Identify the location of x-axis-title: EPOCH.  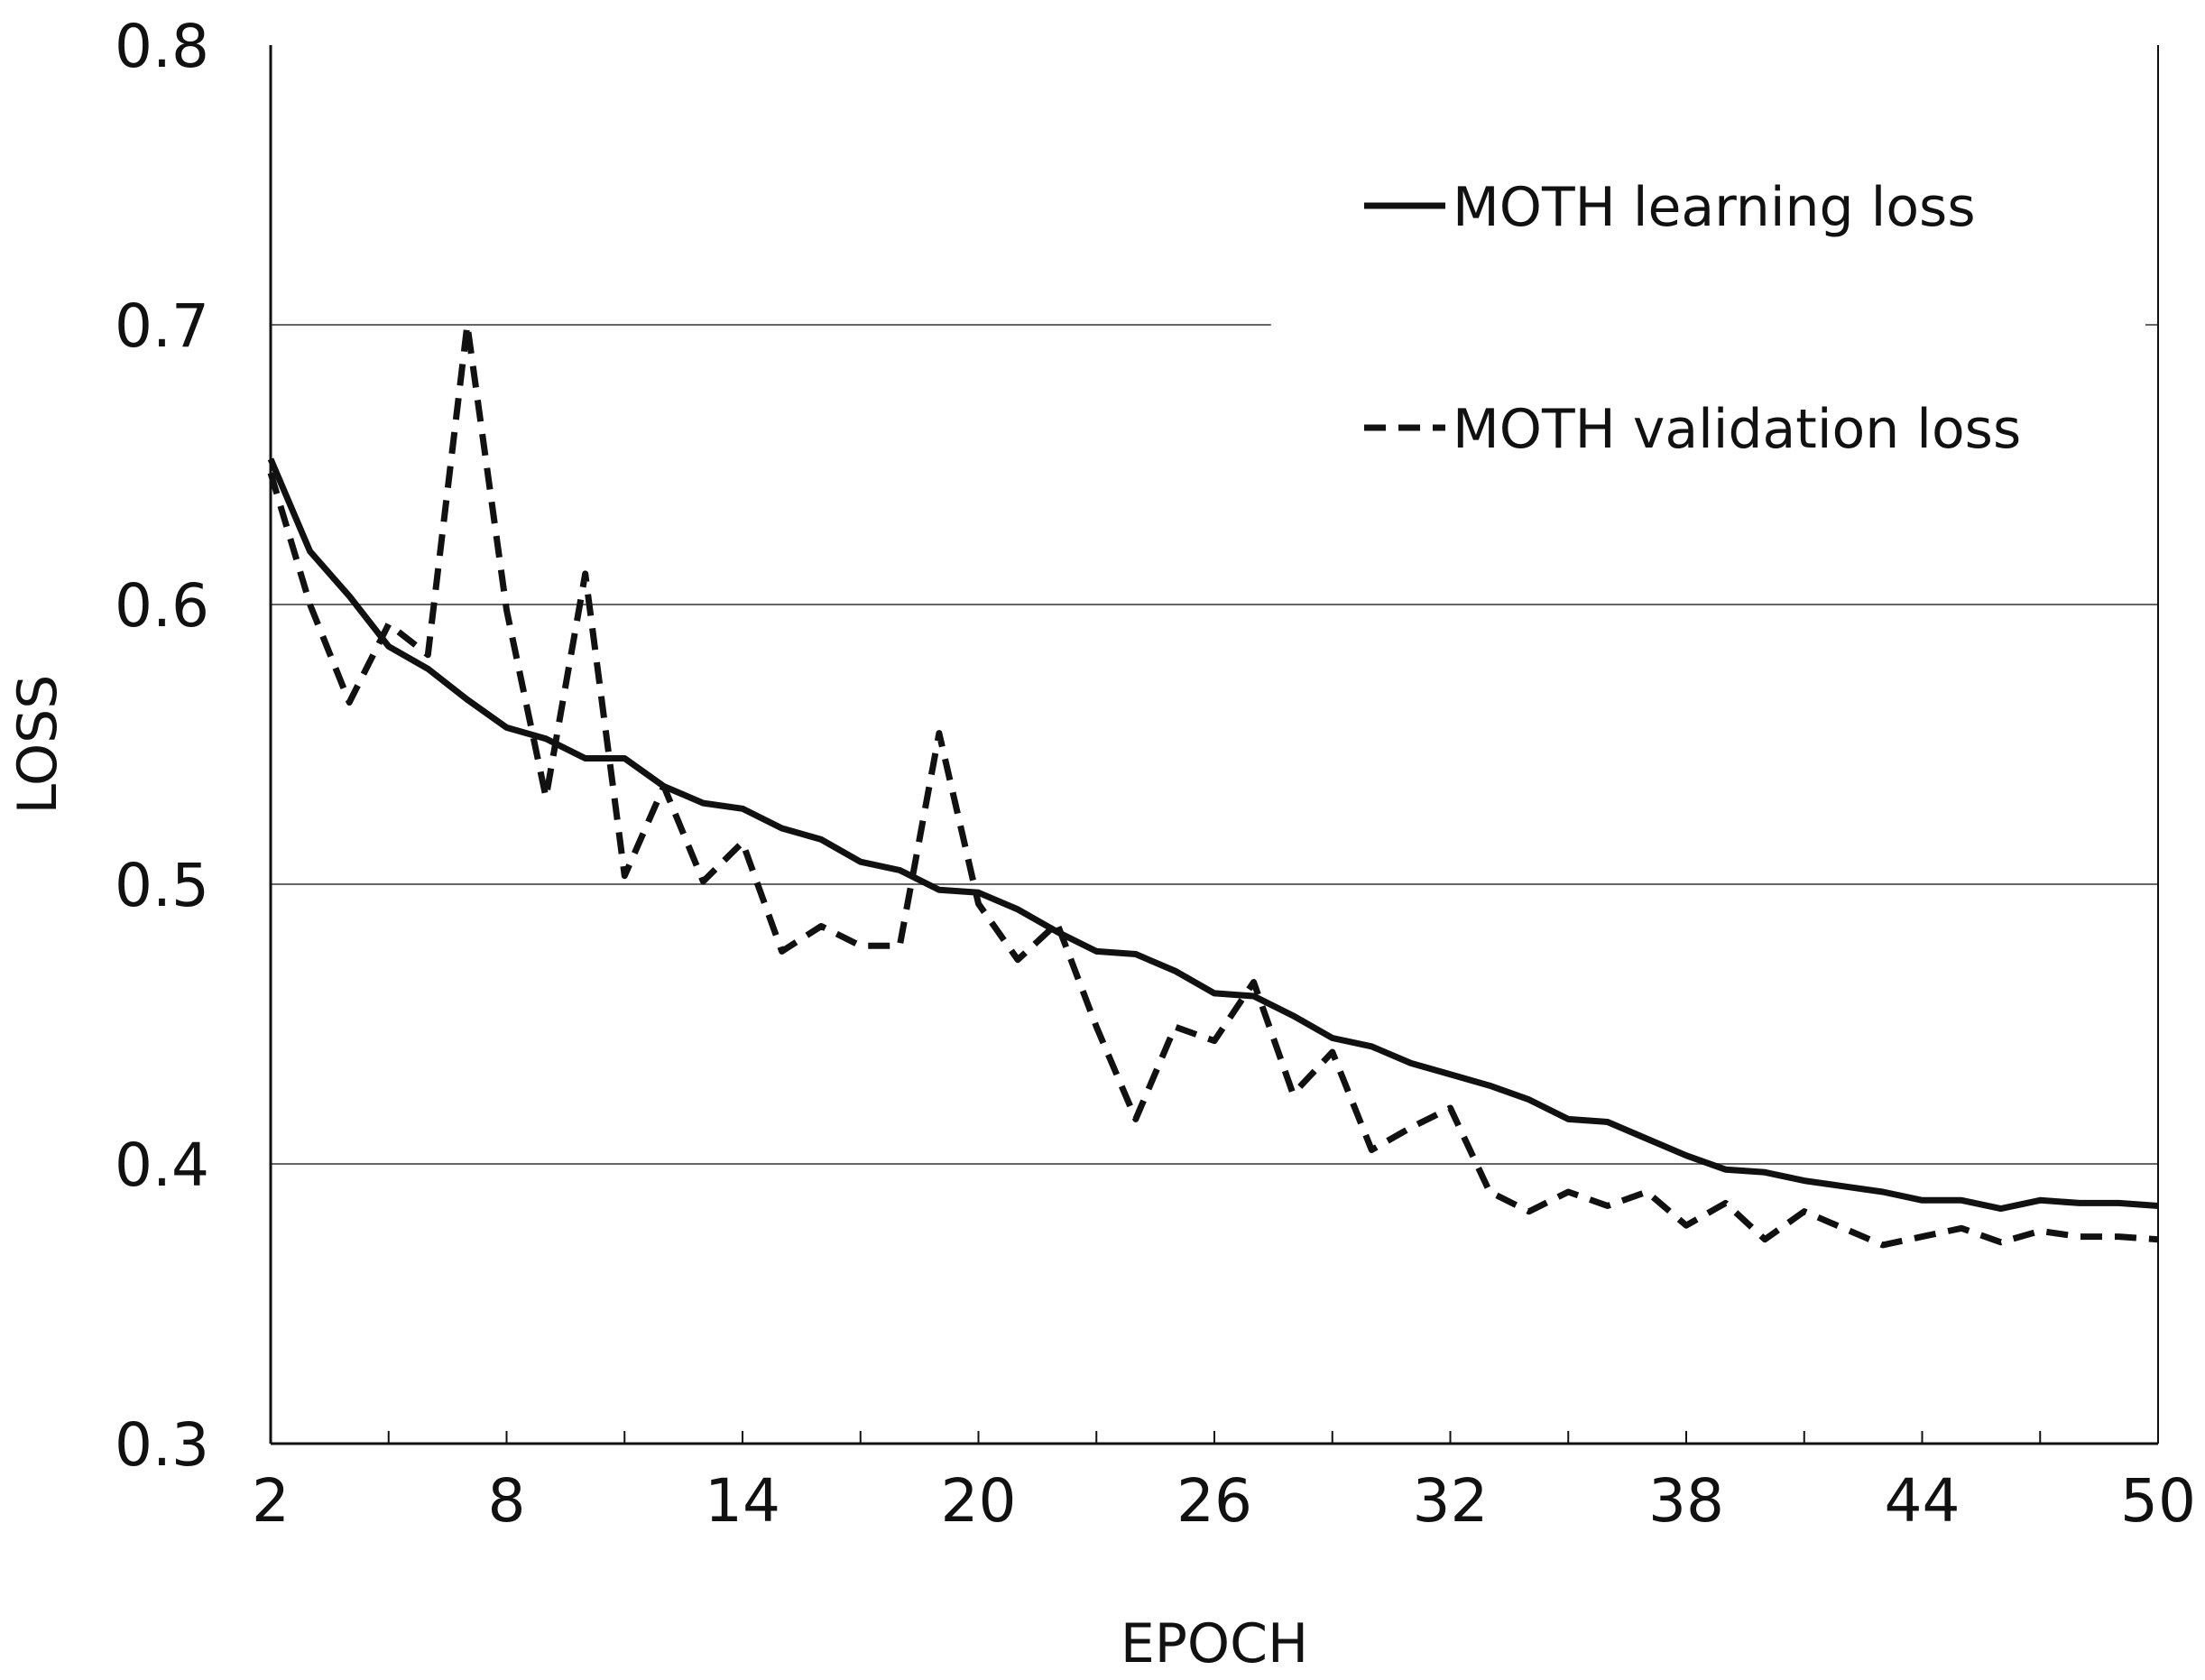
(1214, 1643).